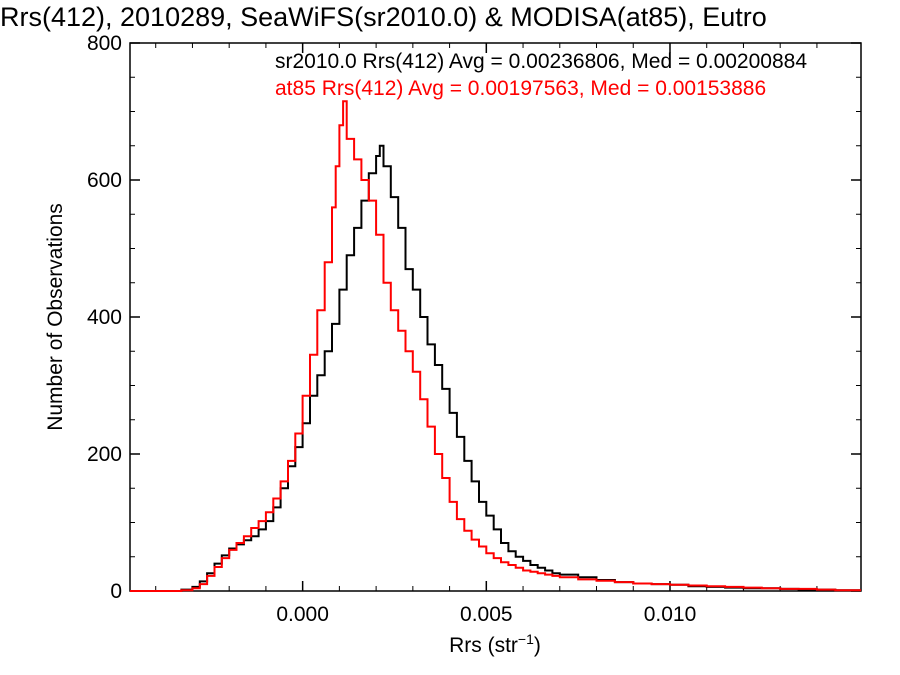  I want to click on x-tick-label: 0.000, so click(302, 614).